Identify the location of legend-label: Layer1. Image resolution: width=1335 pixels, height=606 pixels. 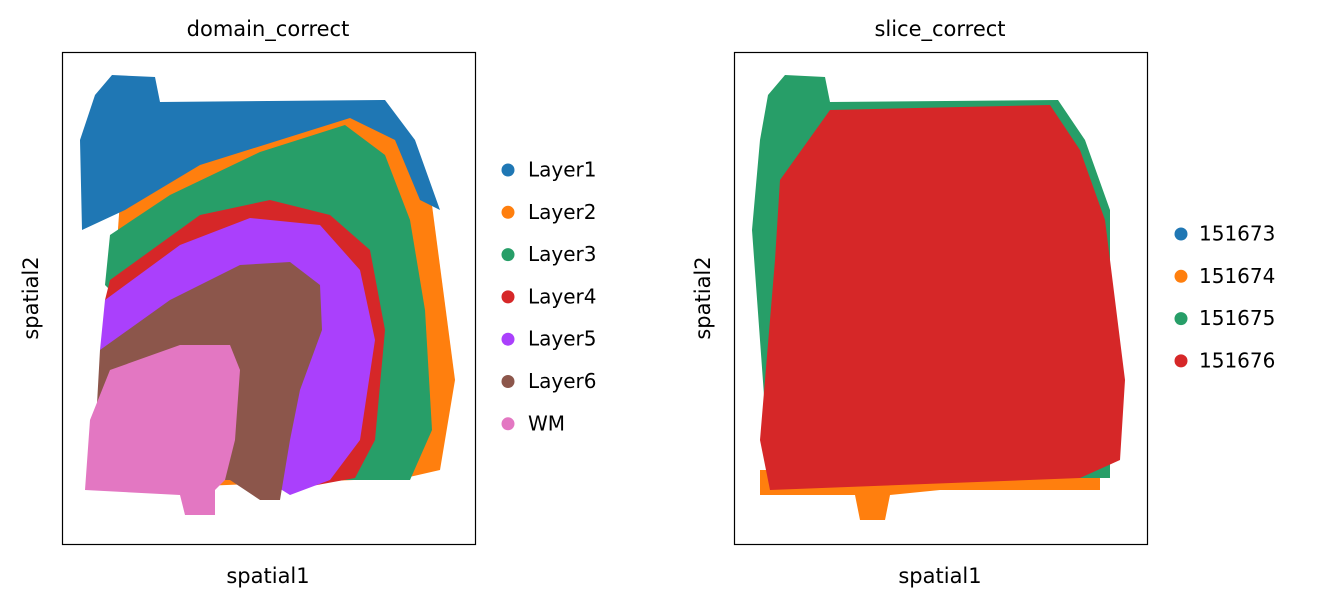
(562, 170).